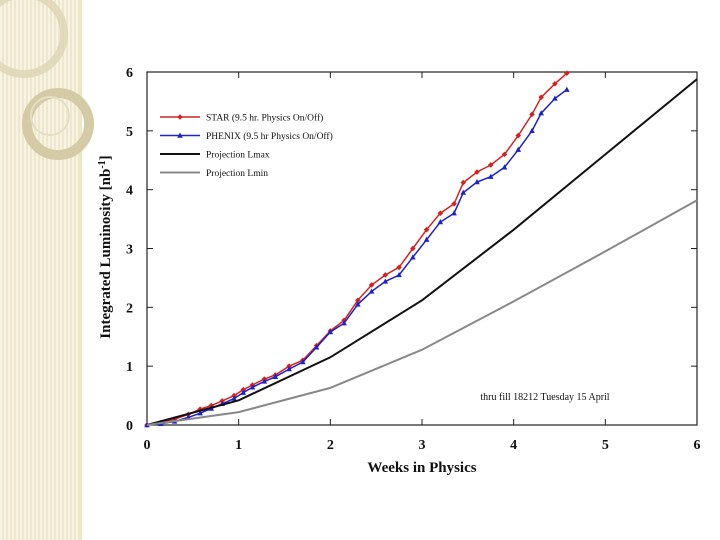 This screenshot has width=720, height=540. What do you see at coordinates (605, 445) in the screenshot?
I see `x-tick-label: 5` at bounding box center [605, 445].